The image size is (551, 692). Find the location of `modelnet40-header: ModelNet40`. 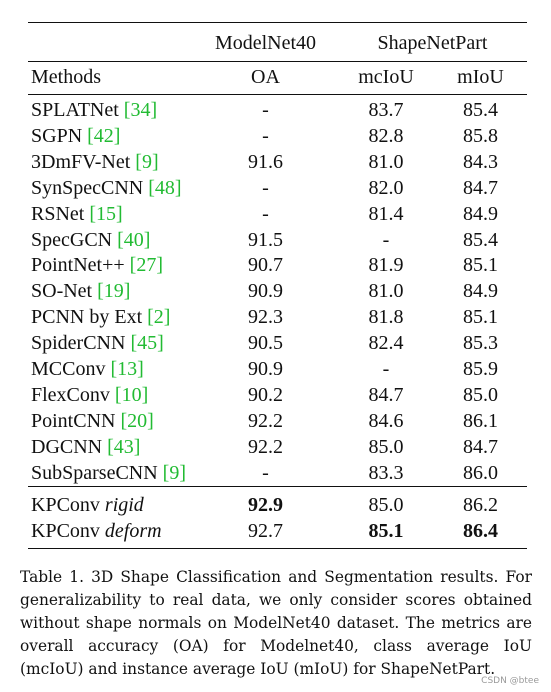

modelnet40-header: ModelNet40 is located at coordinates (265, 43).